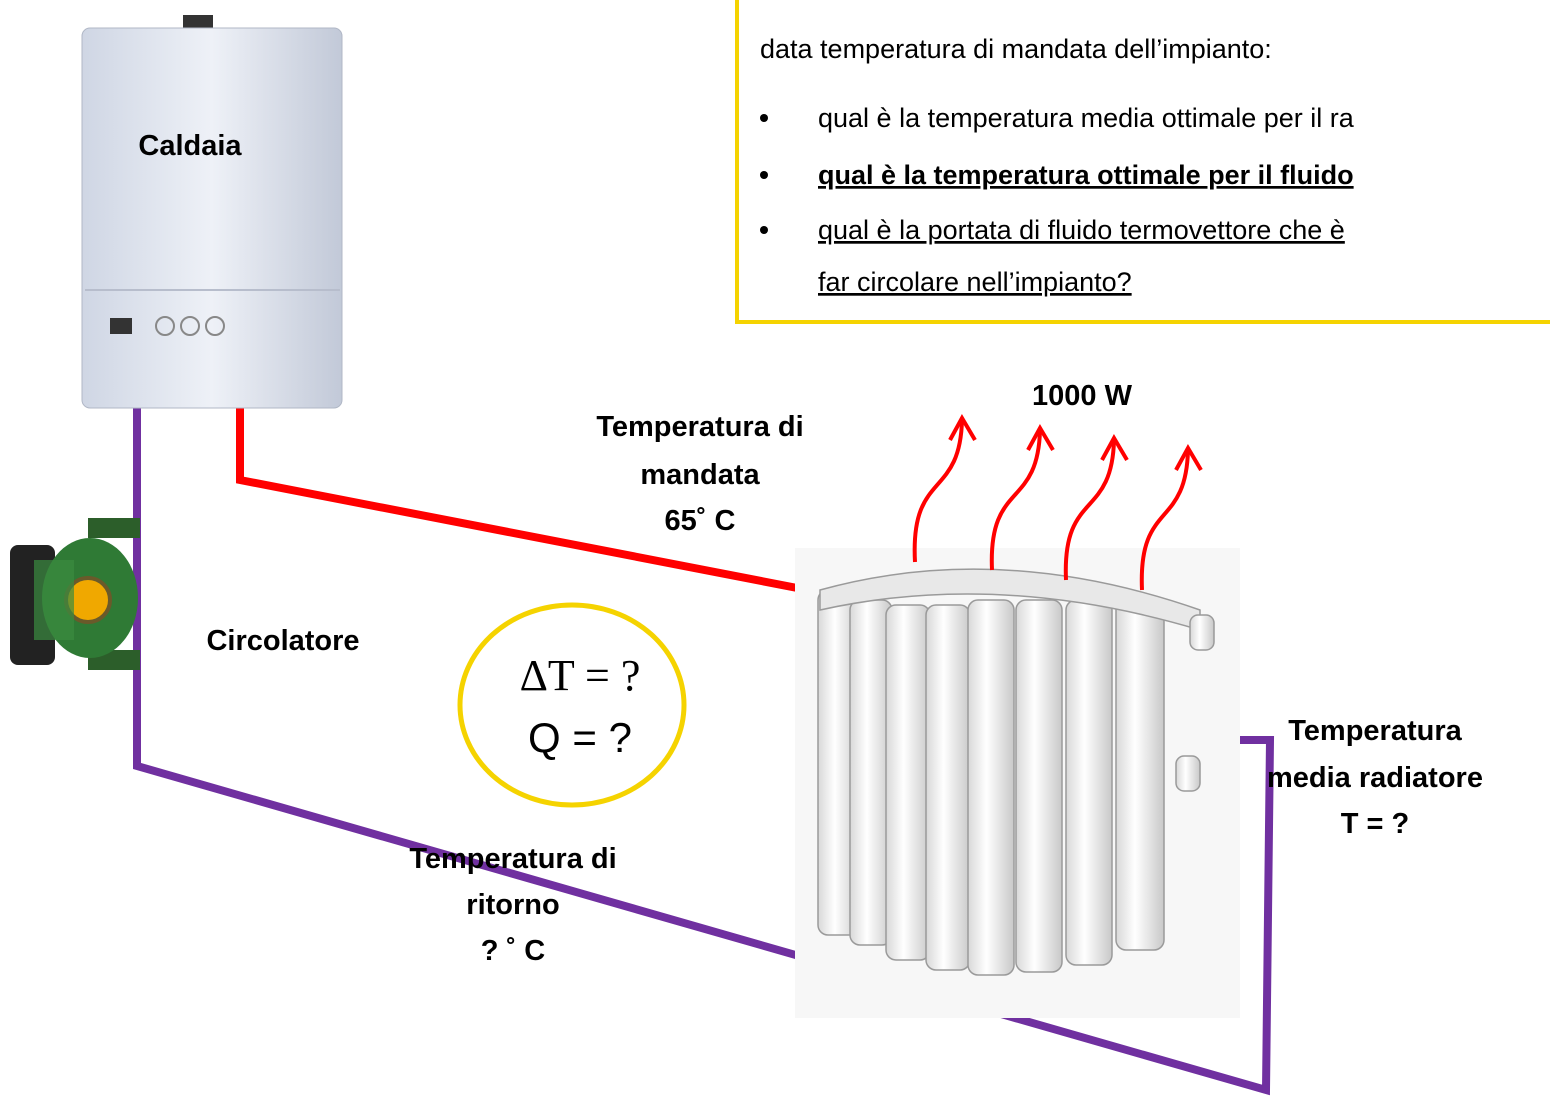 The image size is (1550, 1098). What do you see at coordinates (1017, 783) in the screenshot?
I see `radiator` at bounding box center [1017, 783].